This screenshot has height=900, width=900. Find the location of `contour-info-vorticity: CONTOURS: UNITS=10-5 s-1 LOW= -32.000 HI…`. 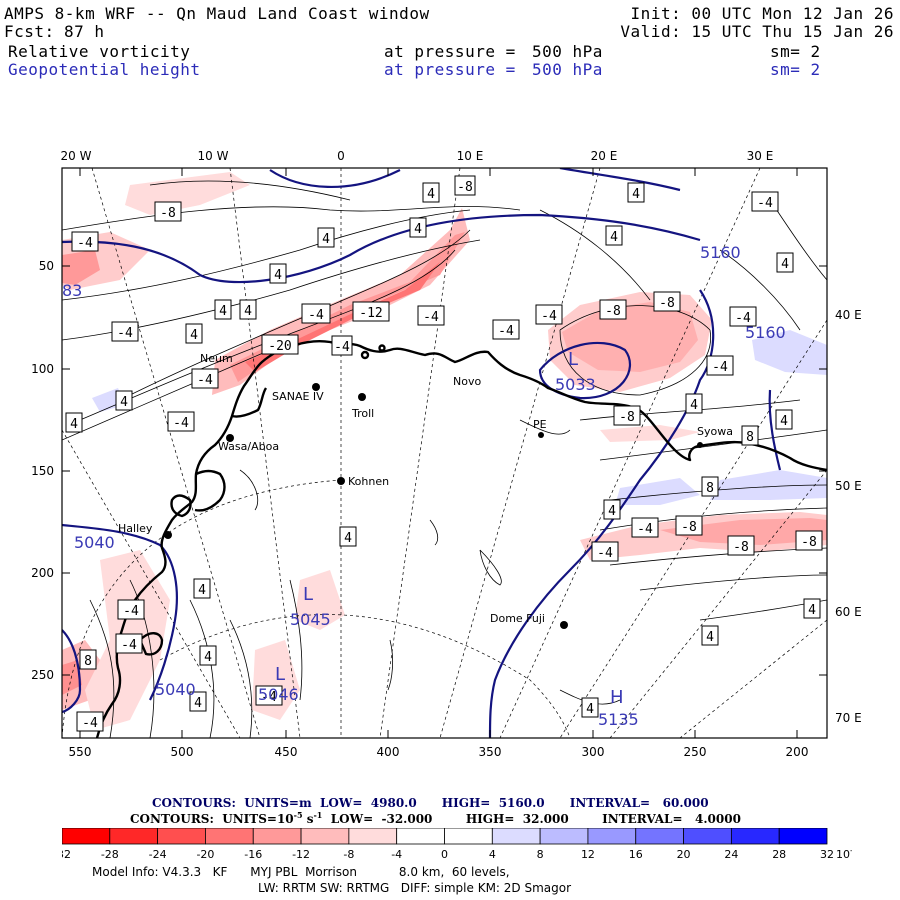

contour-info-vorticity: CONTOURS: UNITS=10-5 s-1 LOW= -32.000 HI… is located at coordinates (435, 818).